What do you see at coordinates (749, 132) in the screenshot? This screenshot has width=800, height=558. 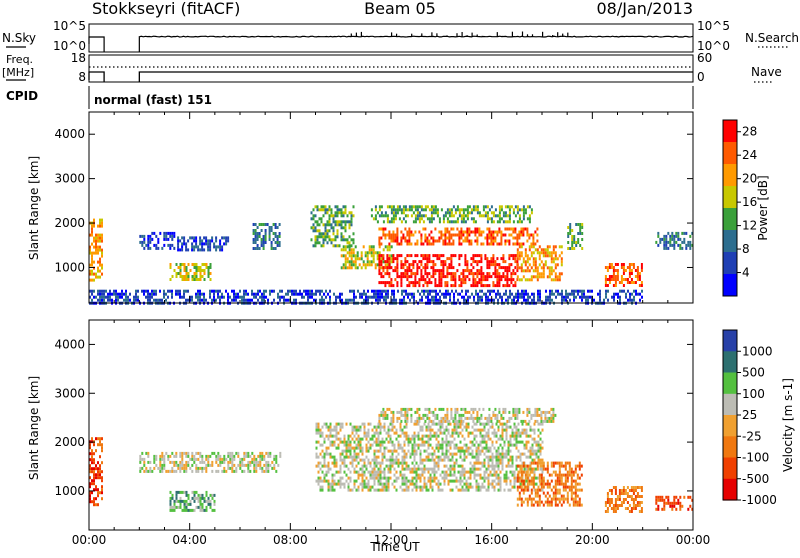 I see `colorbar-tick-label: 28` at bounding box center [749, 132].